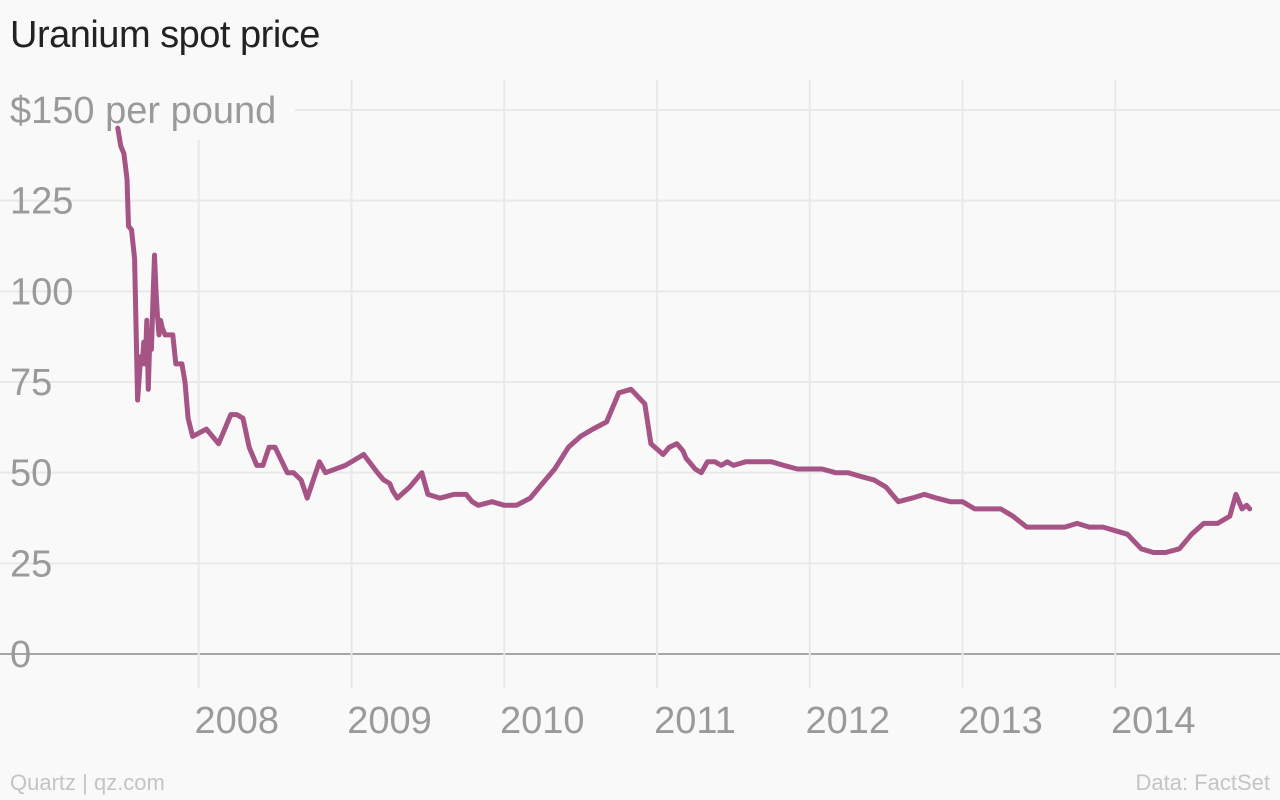 This screenshot has width=1280, height=800. I want to click on y-tick-label: $150 per pound, so click(143, 111).